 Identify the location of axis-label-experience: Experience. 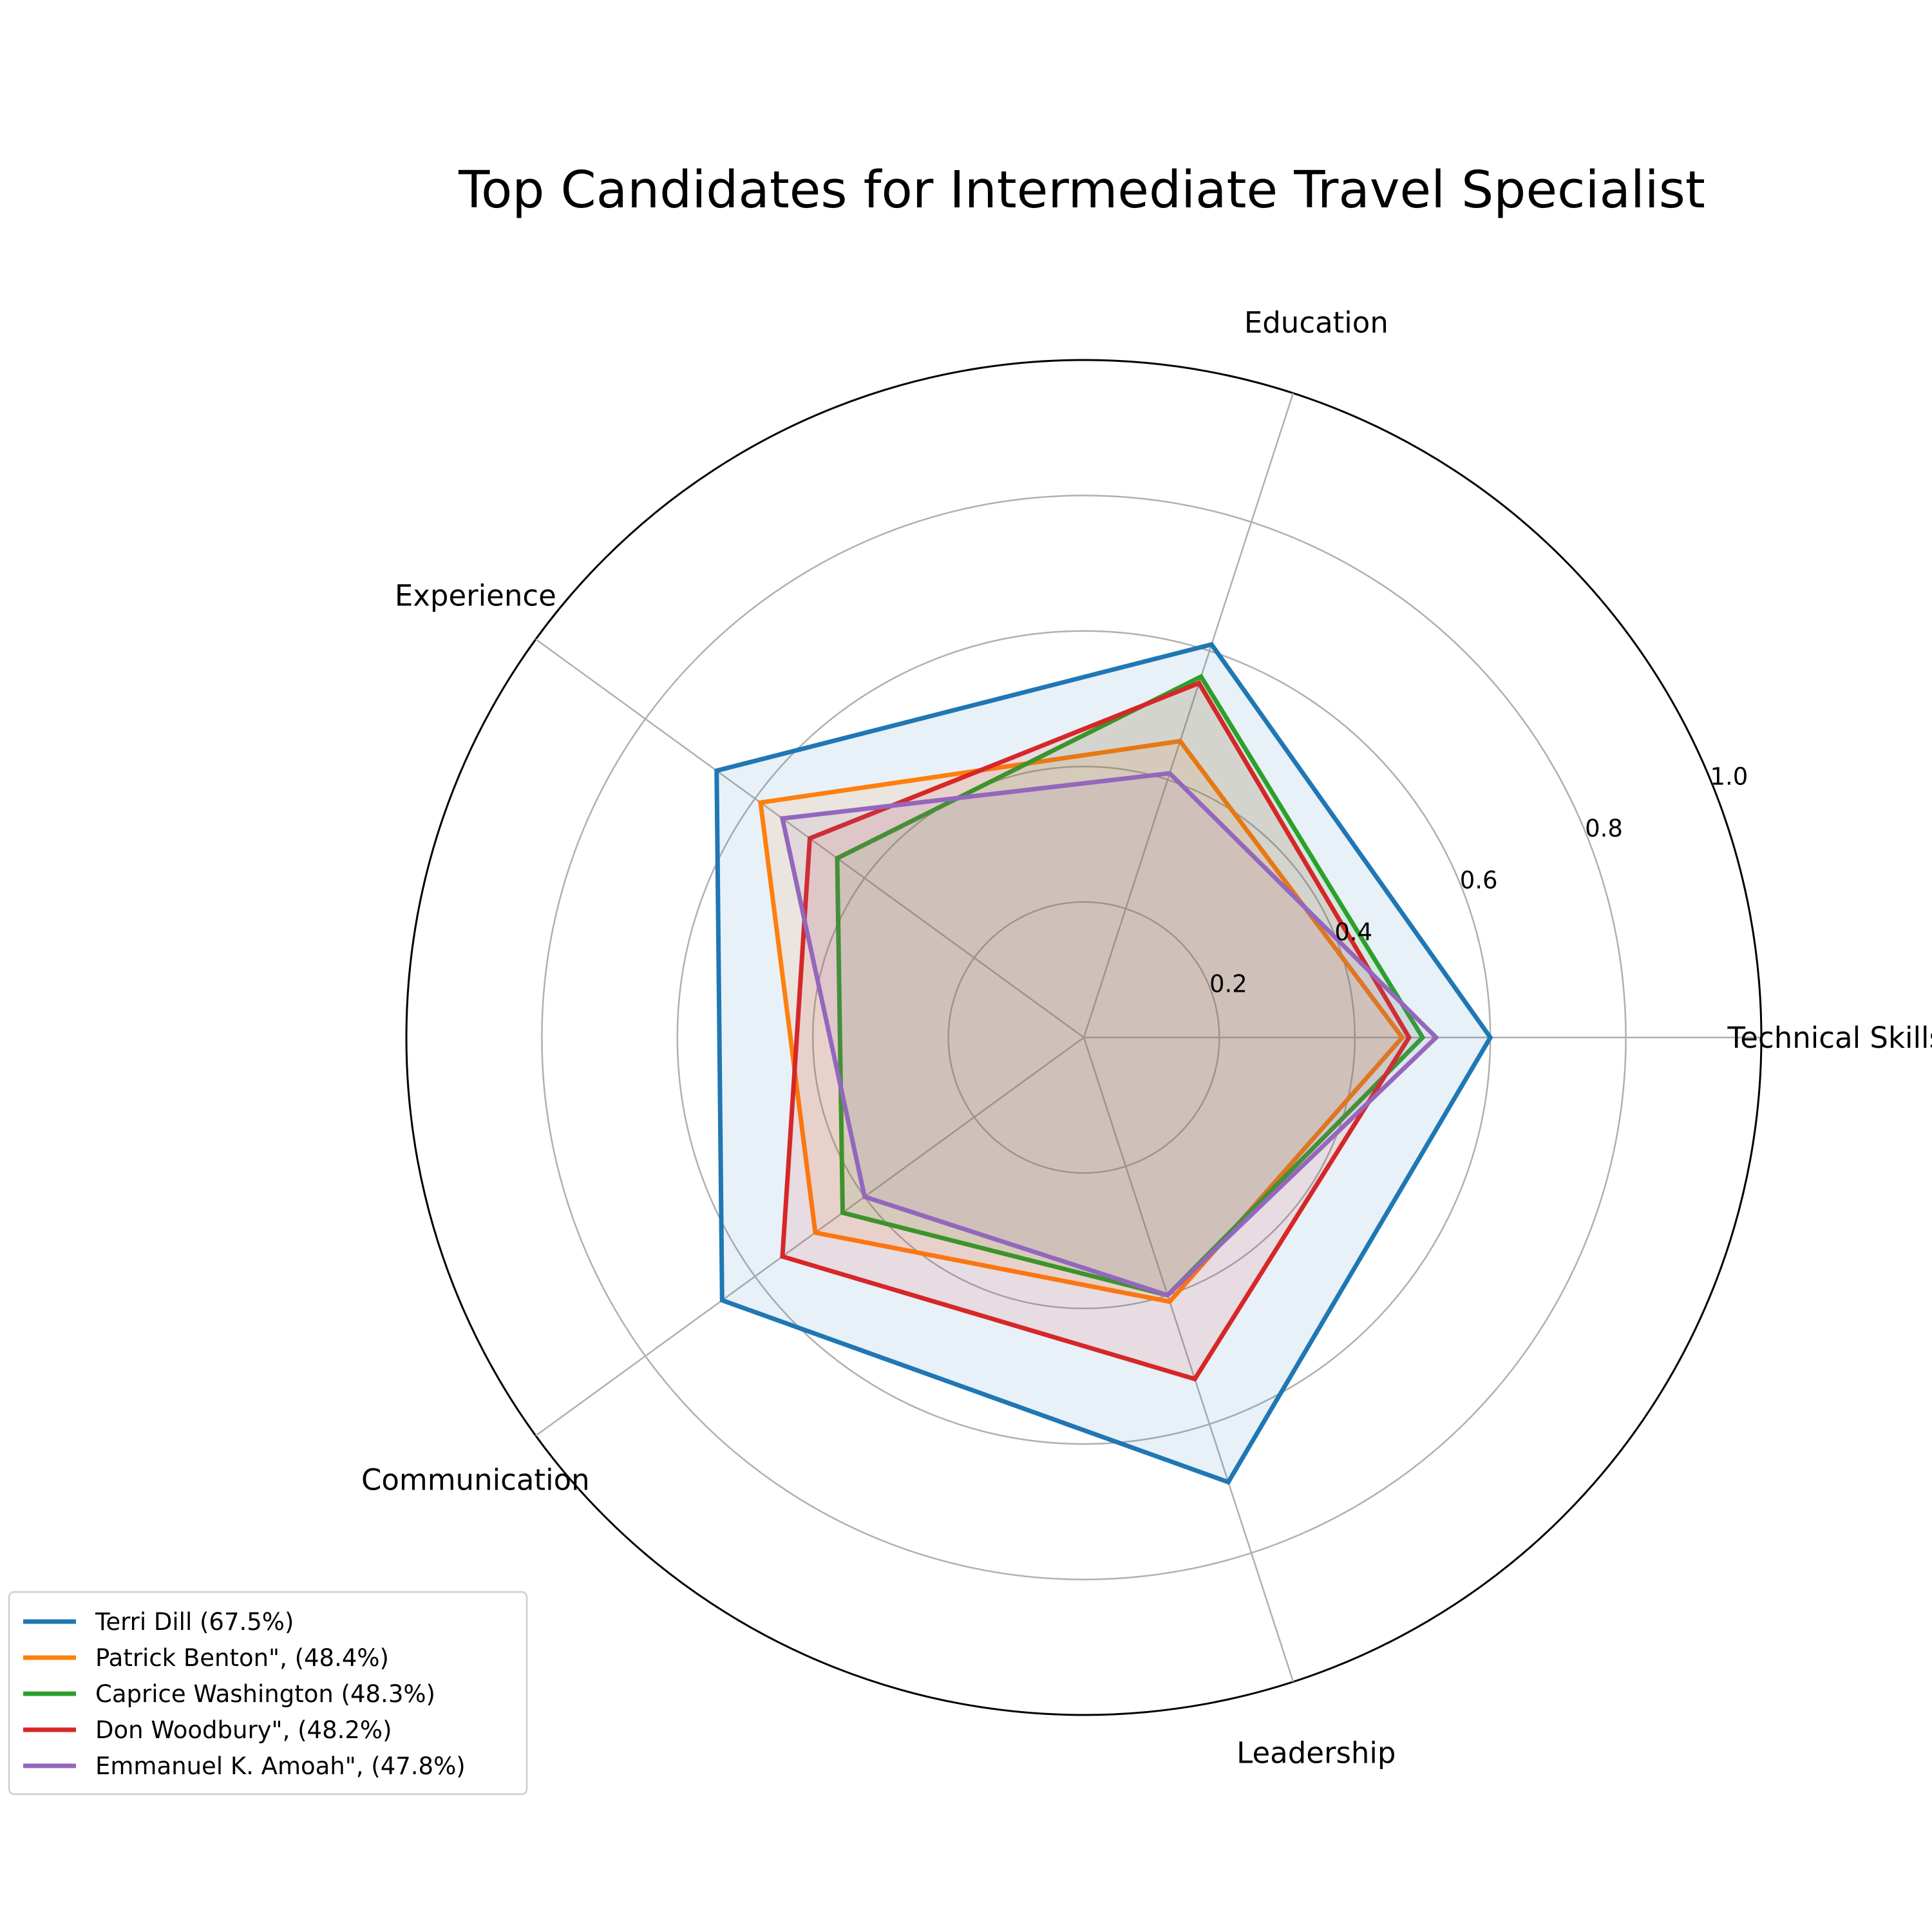
(476, 596).